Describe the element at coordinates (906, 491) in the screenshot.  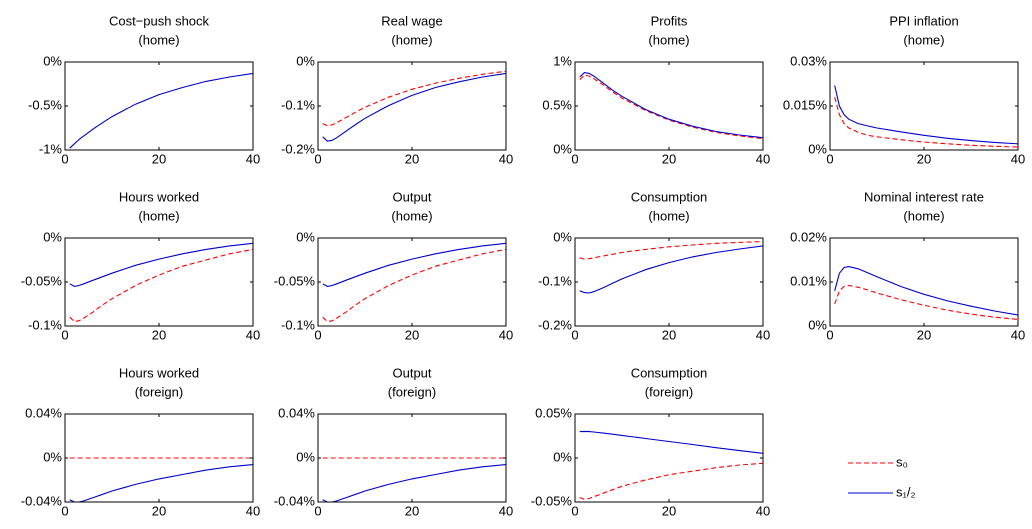
I see `legend-label: s₁/₂` at that location.